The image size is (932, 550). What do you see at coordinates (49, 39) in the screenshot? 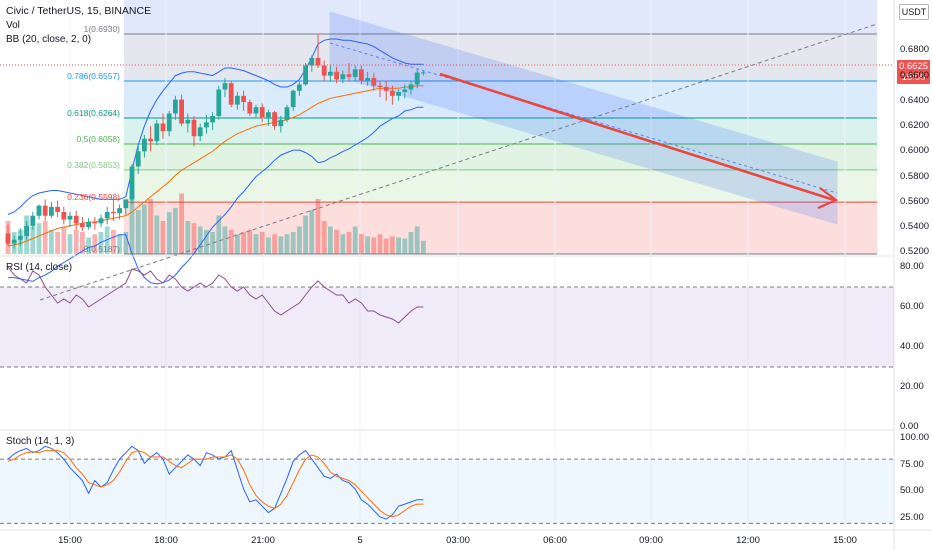
I see `bollinger-label: BB (20, close, 2, 0)` at bounding box center [49, 39].